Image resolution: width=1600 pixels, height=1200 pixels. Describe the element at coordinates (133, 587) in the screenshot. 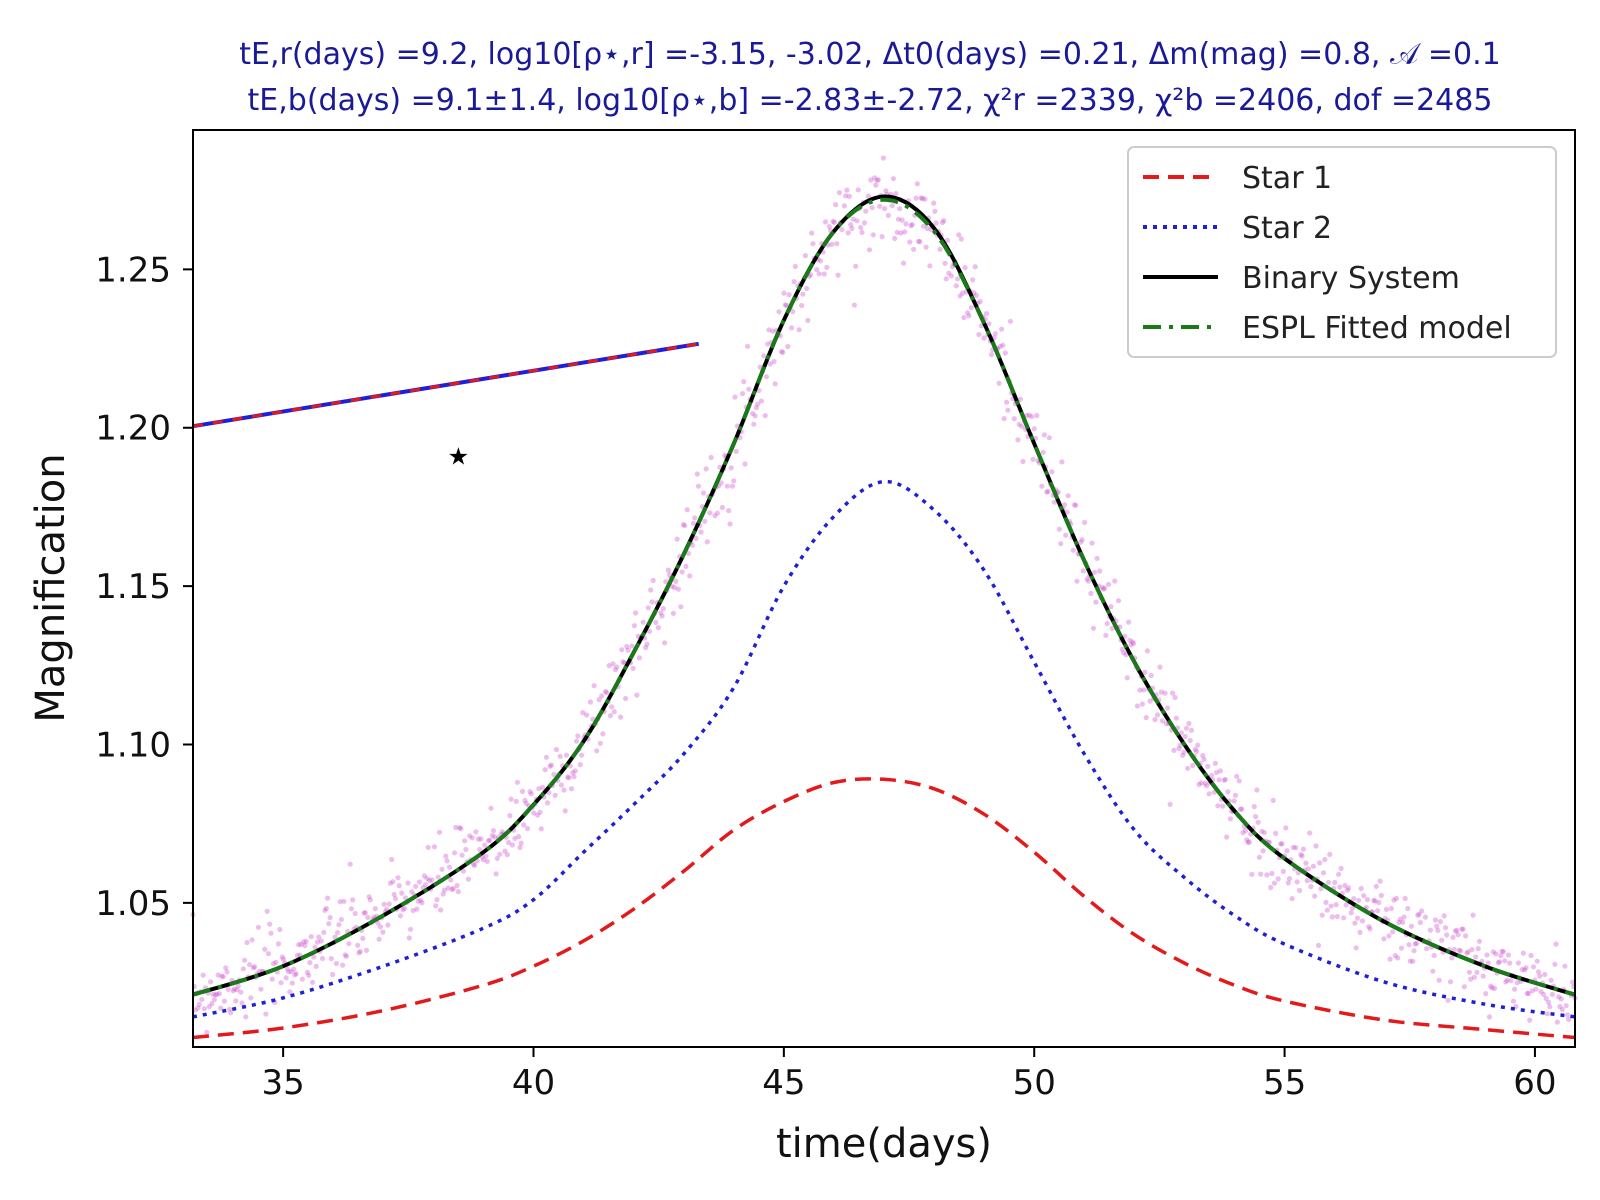

I see `y-tick-label: 1.15` at that location.